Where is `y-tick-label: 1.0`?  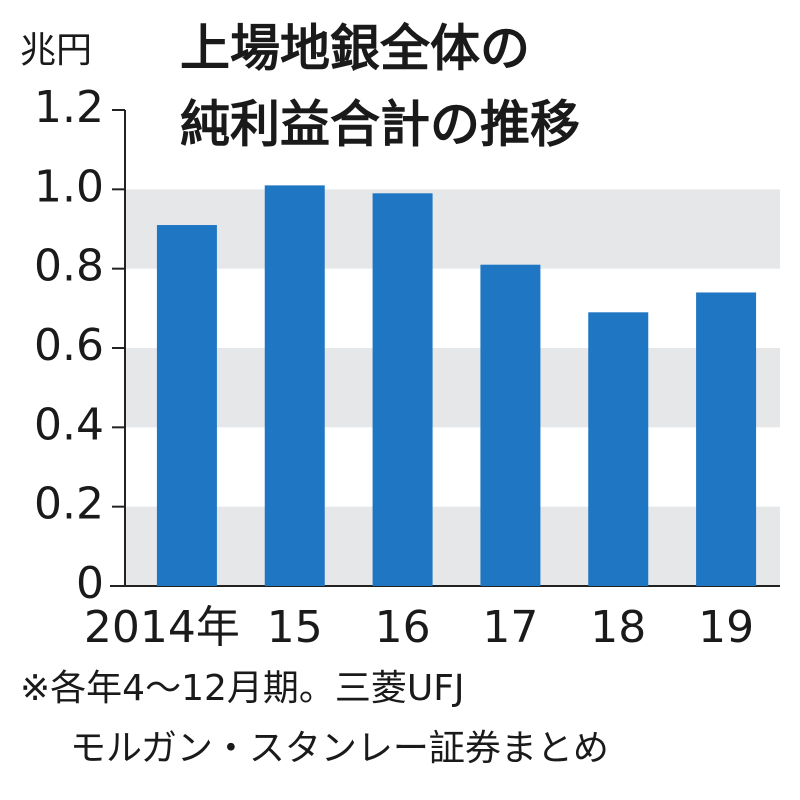
y-tick-label: 1.0 is located at coordinates (69, 186).